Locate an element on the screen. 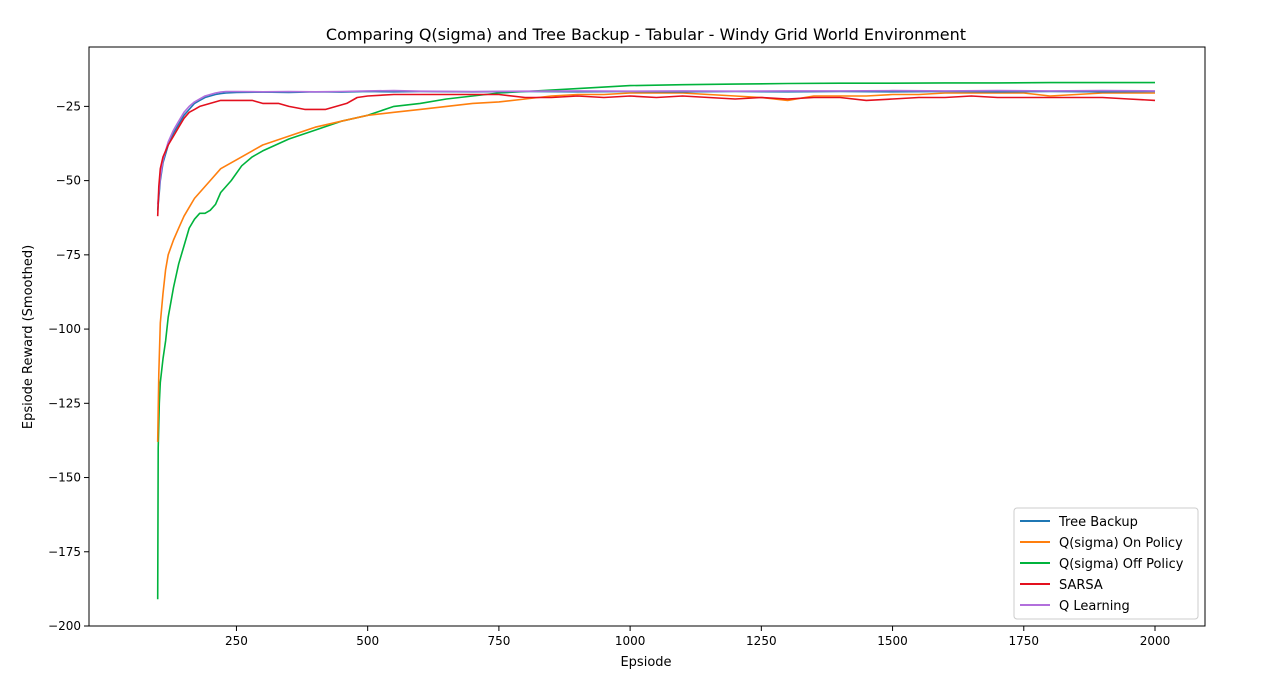 Image resolution: width=1283 pixels, height=687 pixels. legend-label: SARSA is located at coordinates (1081, 585).